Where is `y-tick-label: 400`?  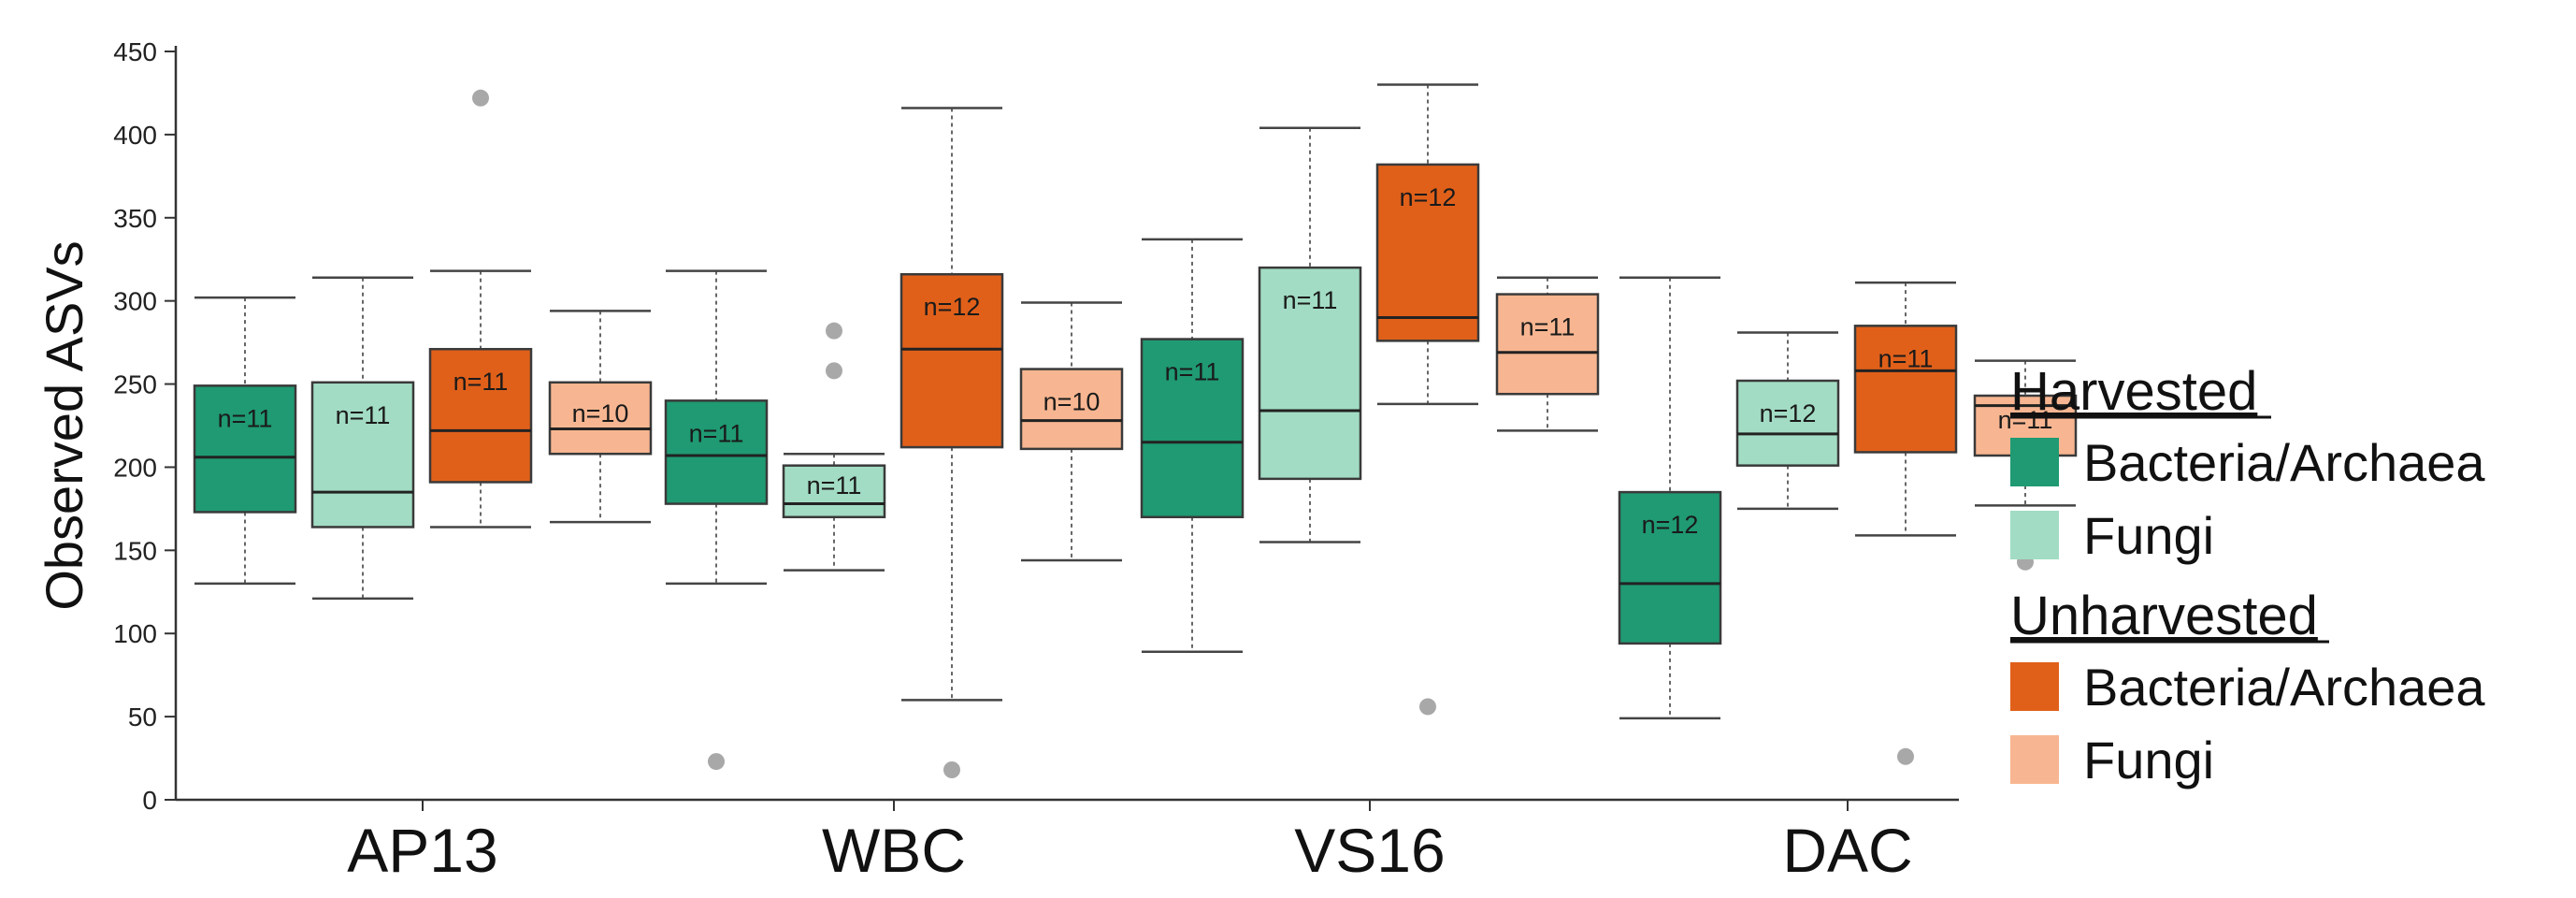
y-tick-label: 400 is located at coordinates (135, 135).